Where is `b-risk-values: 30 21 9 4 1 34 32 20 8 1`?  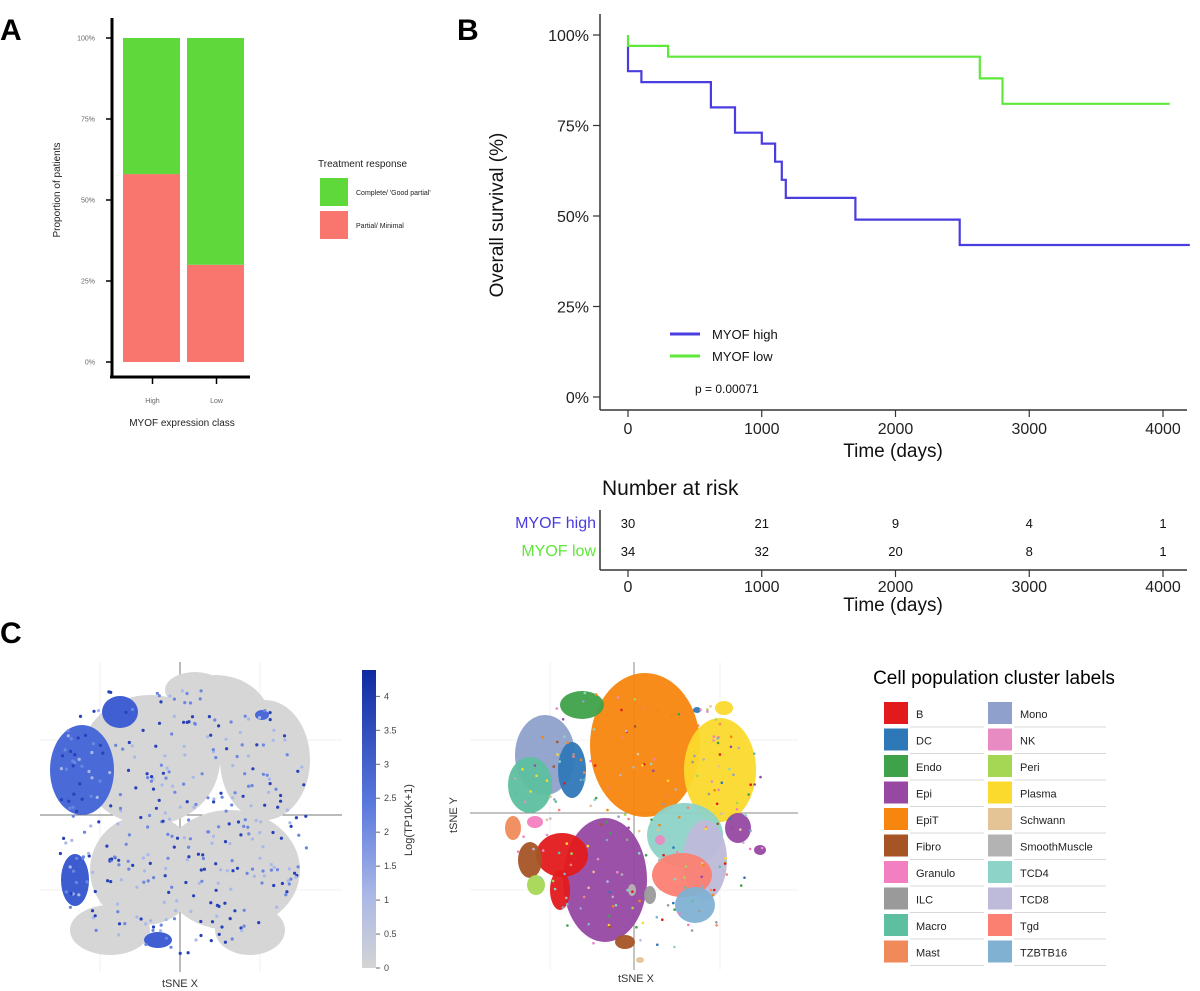 b-risk-values: 30 21 9 4 1 34 32 20 8 1 is located at coordinates (894, 537).